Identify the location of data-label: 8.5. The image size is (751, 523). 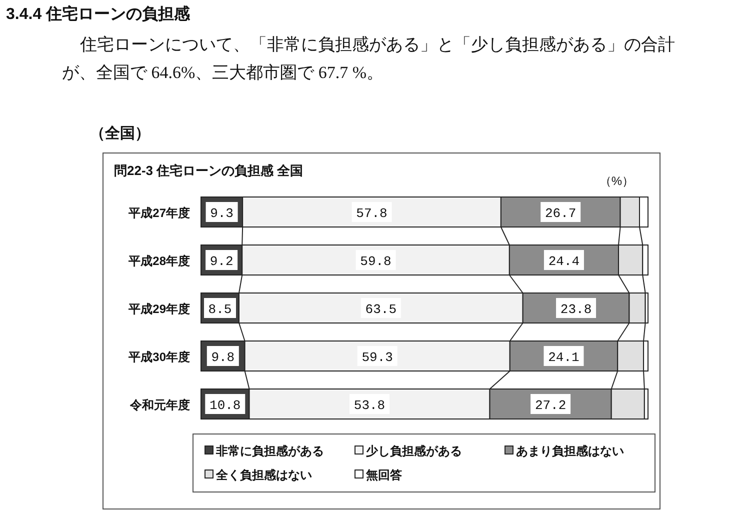
(220, 309).